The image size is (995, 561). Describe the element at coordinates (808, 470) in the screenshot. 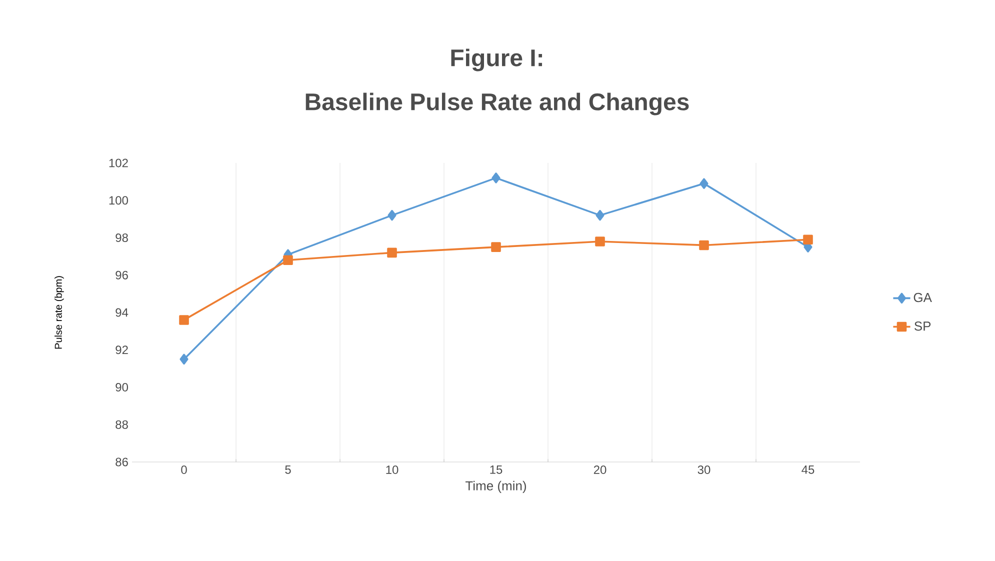

I see `x-tick-label: 45` at that location.